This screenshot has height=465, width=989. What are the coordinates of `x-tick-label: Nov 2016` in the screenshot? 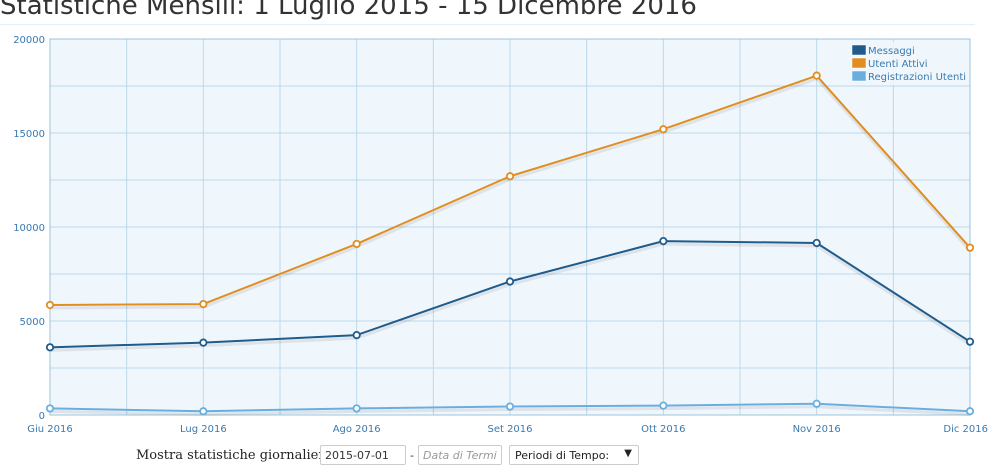 It's located at (817, 429).